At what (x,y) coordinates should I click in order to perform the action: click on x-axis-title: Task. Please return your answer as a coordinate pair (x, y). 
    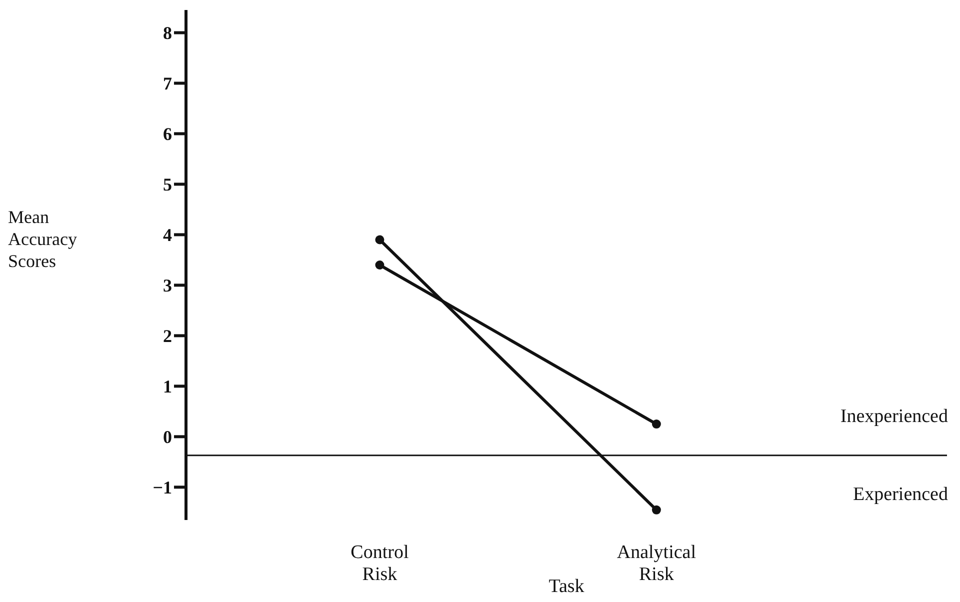
    Looking at the image, I should click on (566, 586).